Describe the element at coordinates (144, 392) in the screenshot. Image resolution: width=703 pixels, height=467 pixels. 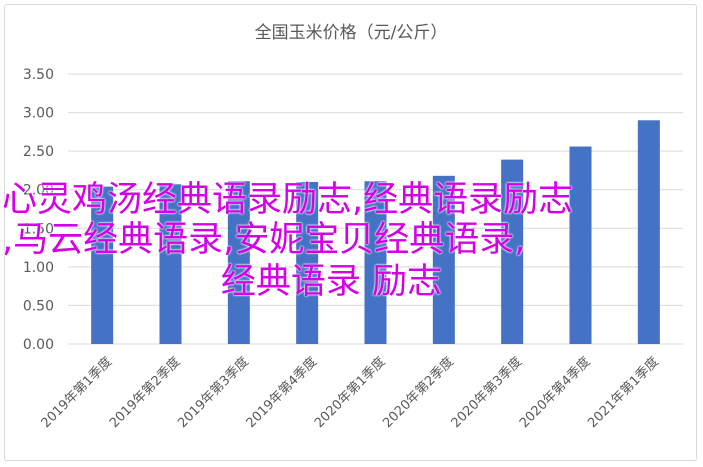
I see `x-tick-label: 2019年第2季度` at that location.